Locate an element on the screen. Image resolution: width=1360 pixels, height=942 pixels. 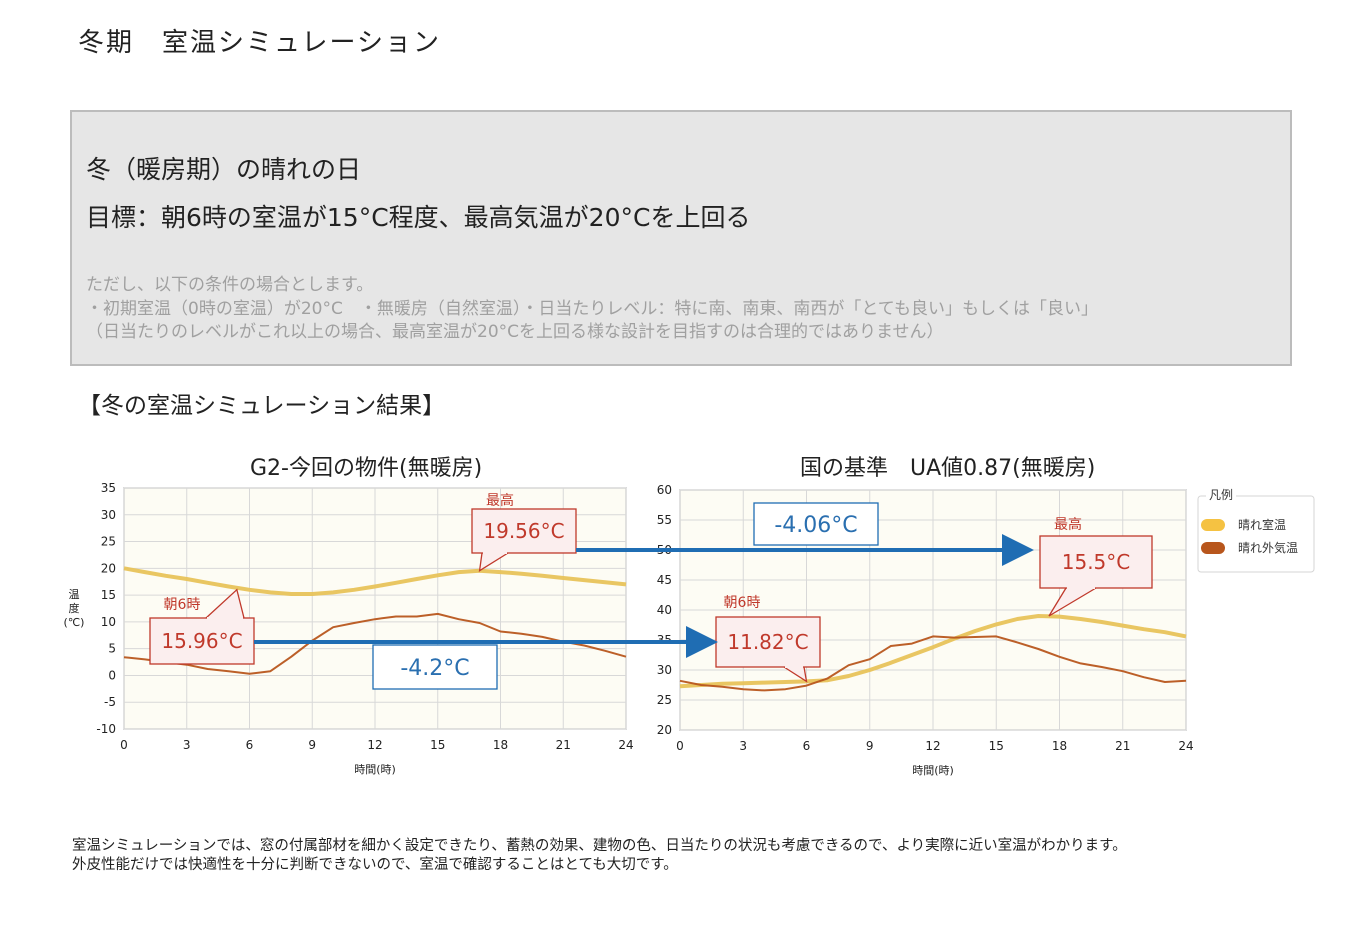
y-tick-label: -5 is located at coordinates (110, 702).